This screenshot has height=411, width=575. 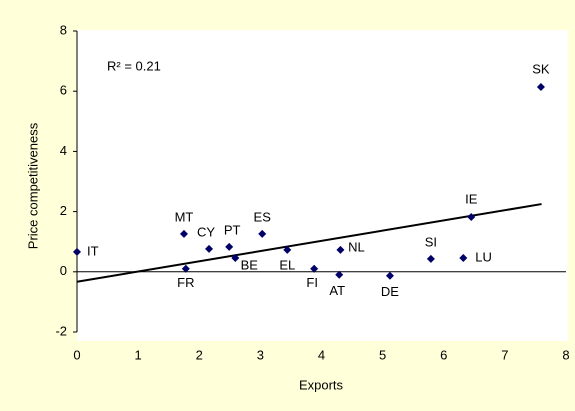 What do you see at coordinates (134, 65) in the screenshot?
I see `annotation: R² = 0.21` at bounding box center [134, 65].